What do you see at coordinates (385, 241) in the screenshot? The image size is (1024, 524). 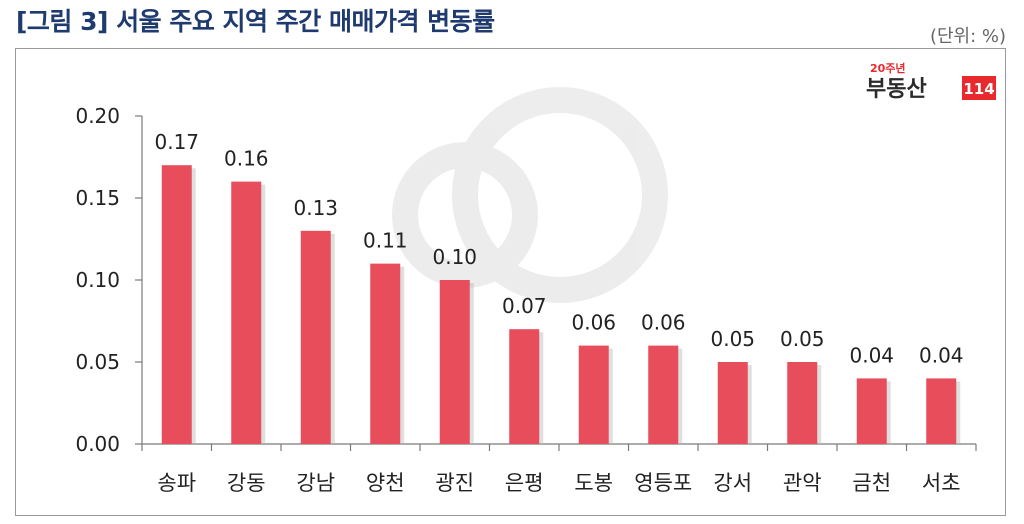 I see `bar-value-label: 0.11` at bounding box center [385, 241].